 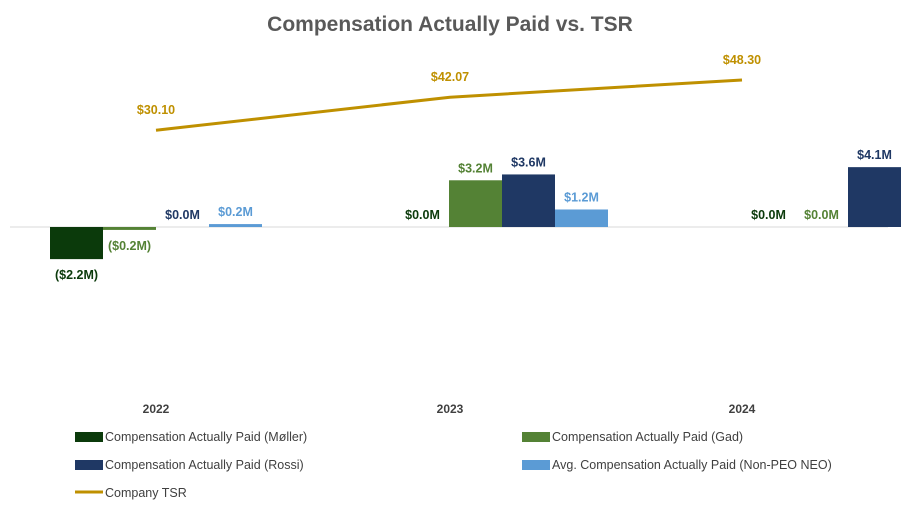 I want to click on tsr-line, so click(x=449, y=105).